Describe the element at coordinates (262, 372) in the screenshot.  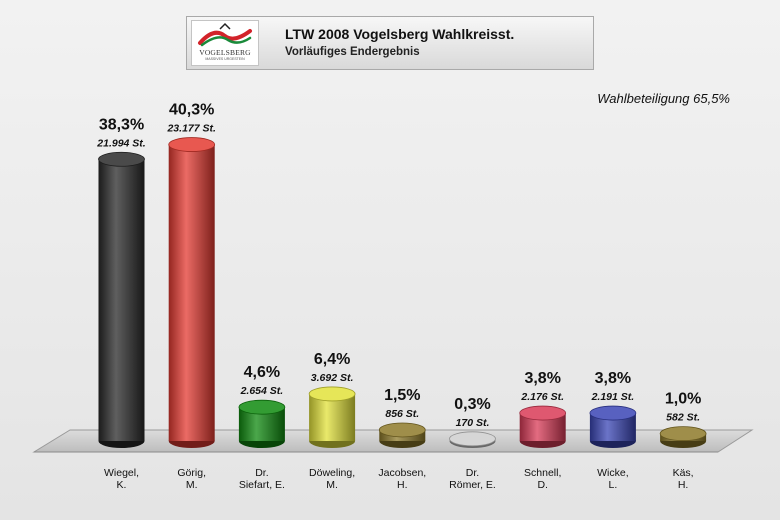
I see `percent-label: 4,6%` at that location.